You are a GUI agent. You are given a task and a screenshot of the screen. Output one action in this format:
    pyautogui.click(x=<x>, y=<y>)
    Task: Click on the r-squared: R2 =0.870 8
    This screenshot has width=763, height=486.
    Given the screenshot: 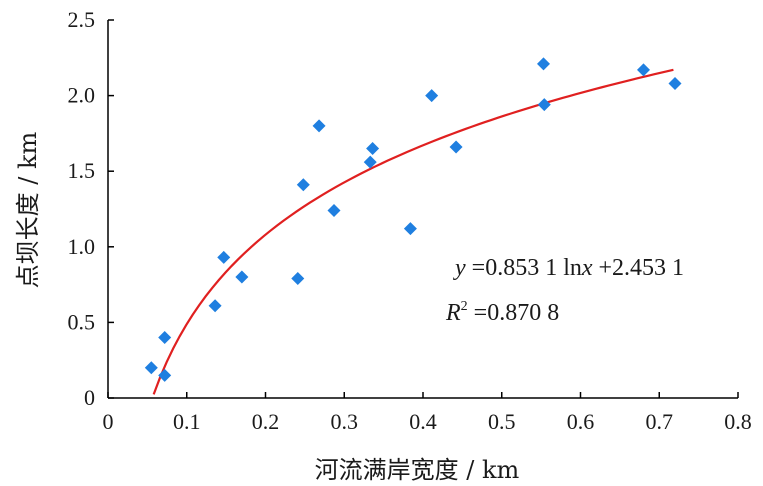 What is the action you would take?
    pyautogui.click(x=502, y=312)
    